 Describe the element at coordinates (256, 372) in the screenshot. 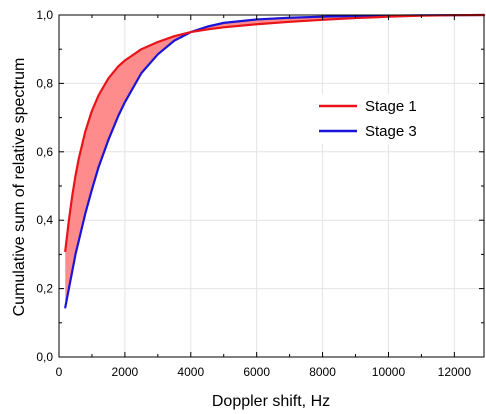

I see `x-tick-label: 6000` at that location.